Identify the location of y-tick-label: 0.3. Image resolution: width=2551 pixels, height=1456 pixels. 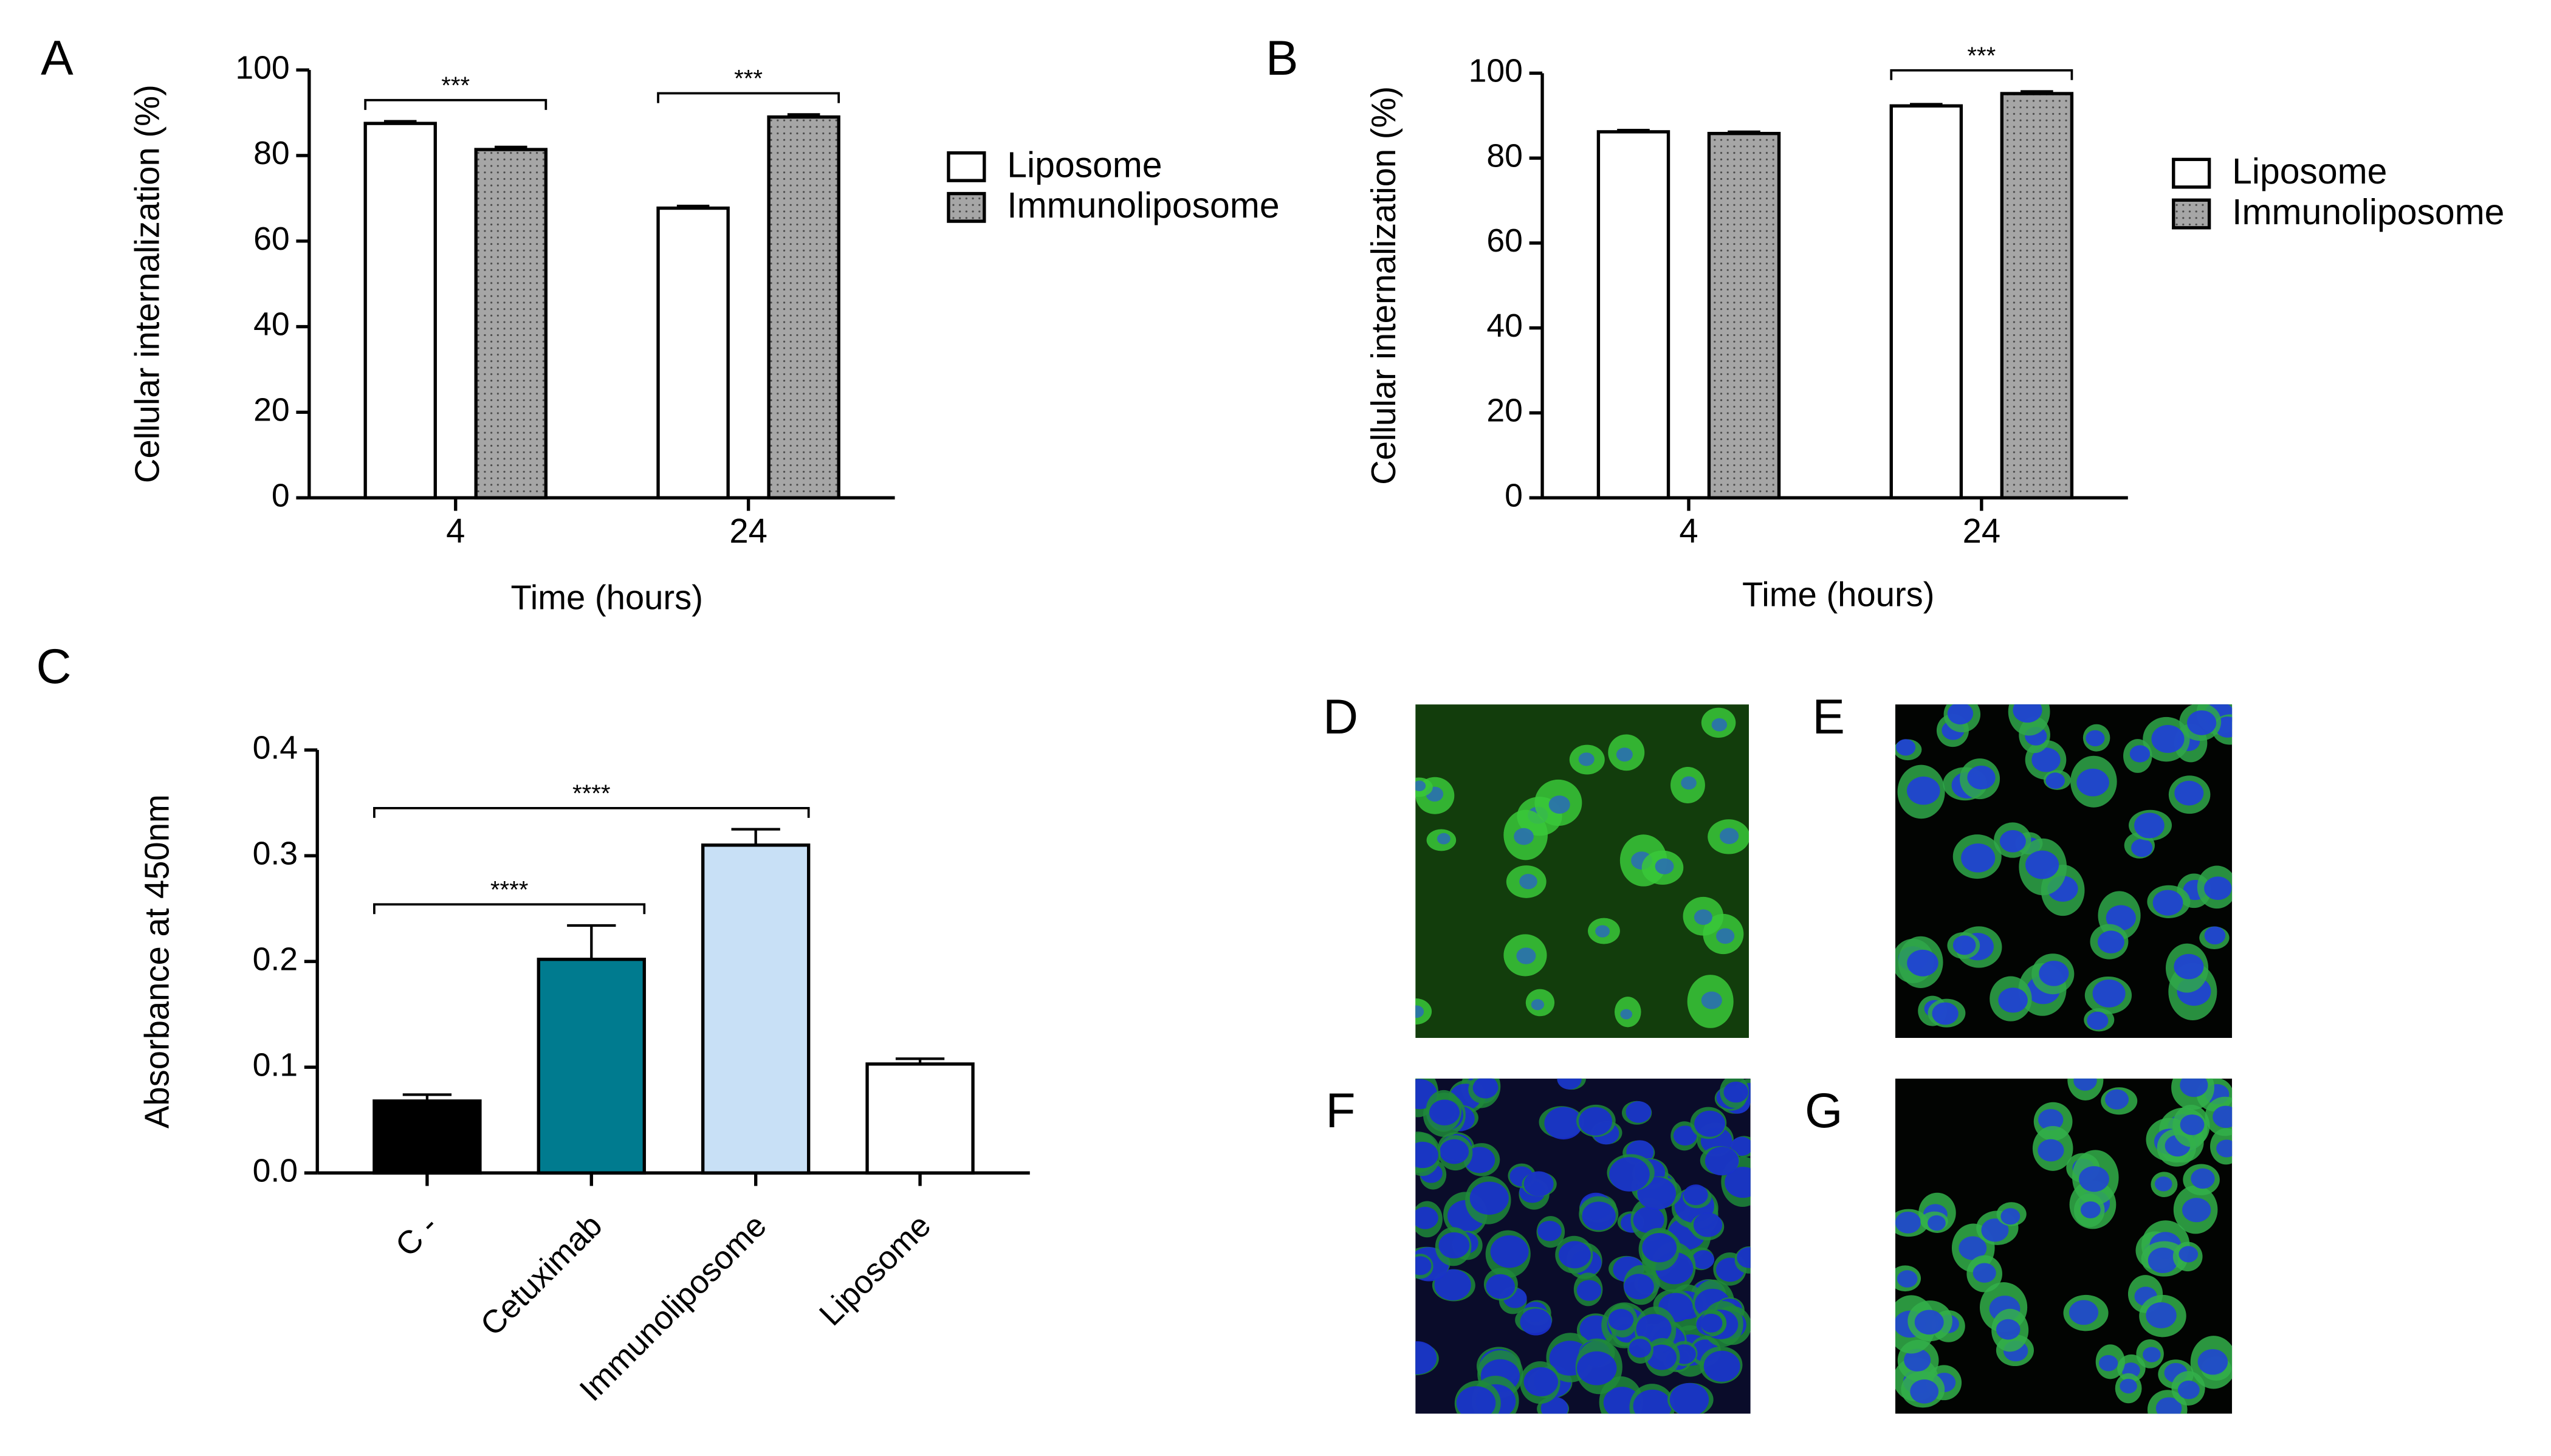
(275, 853).